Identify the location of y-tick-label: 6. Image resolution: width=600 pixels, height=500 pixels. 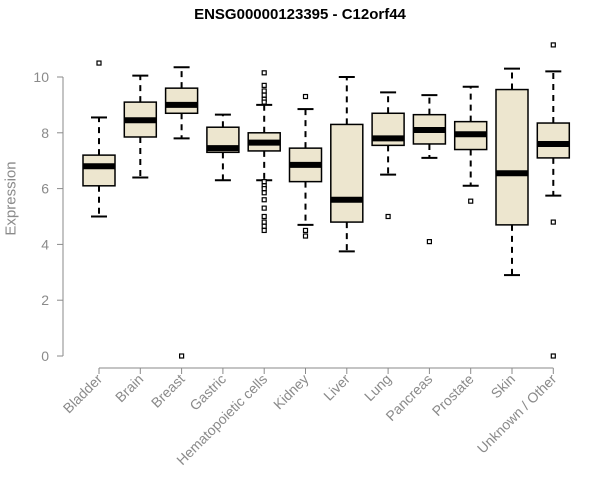
(45, 189).